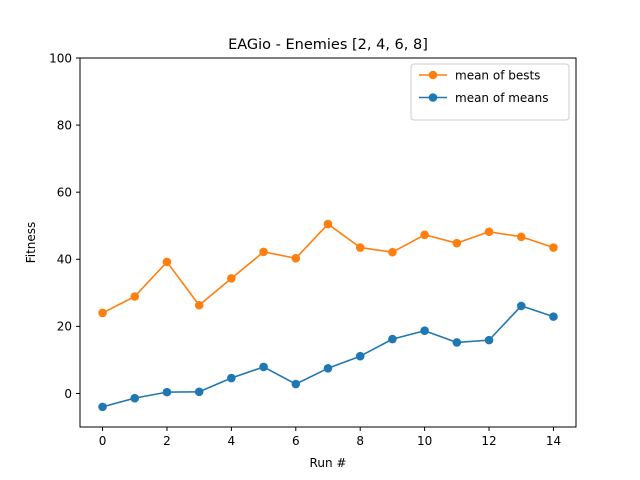 This screenshot has height=480, width=640. Describe the element at coordinates (328, 463) in the screenshot. I see `x-axis-label: Run #` at that location.